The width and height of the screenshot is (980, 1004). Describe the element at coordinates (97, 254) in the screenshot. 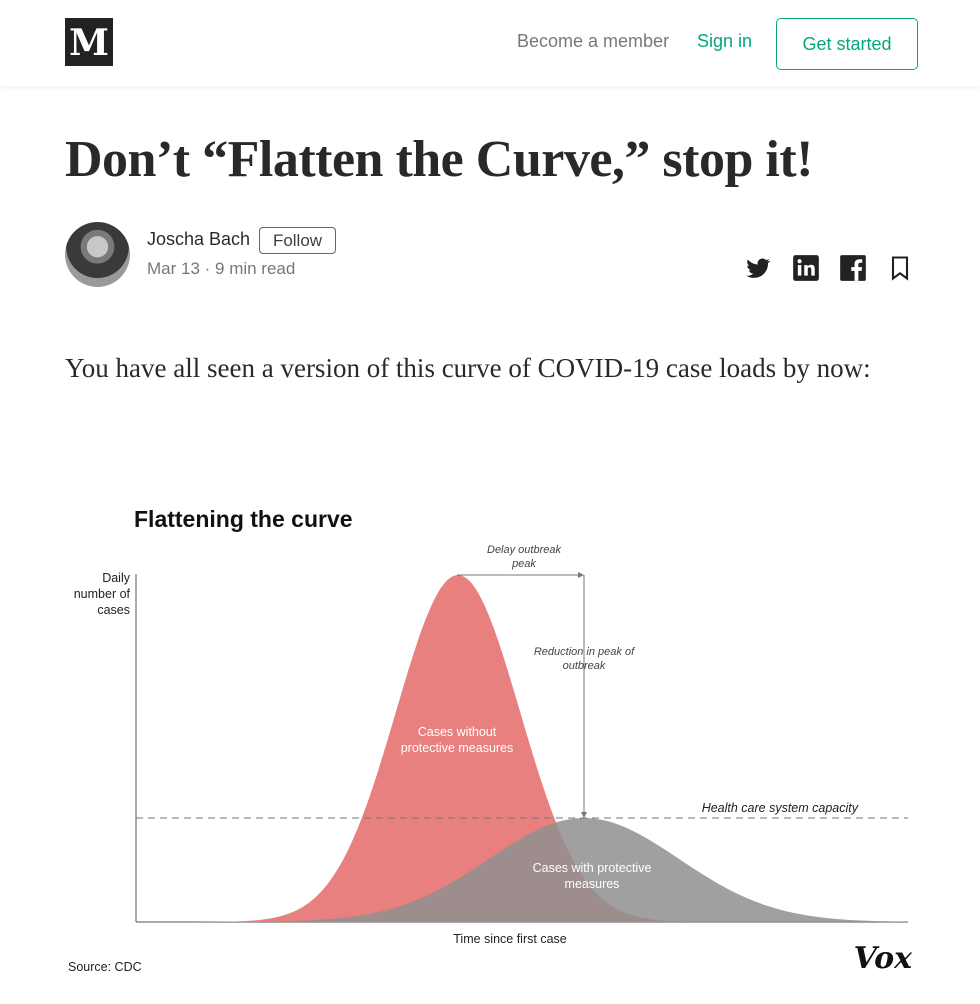

I see `author-avatar` at that location.